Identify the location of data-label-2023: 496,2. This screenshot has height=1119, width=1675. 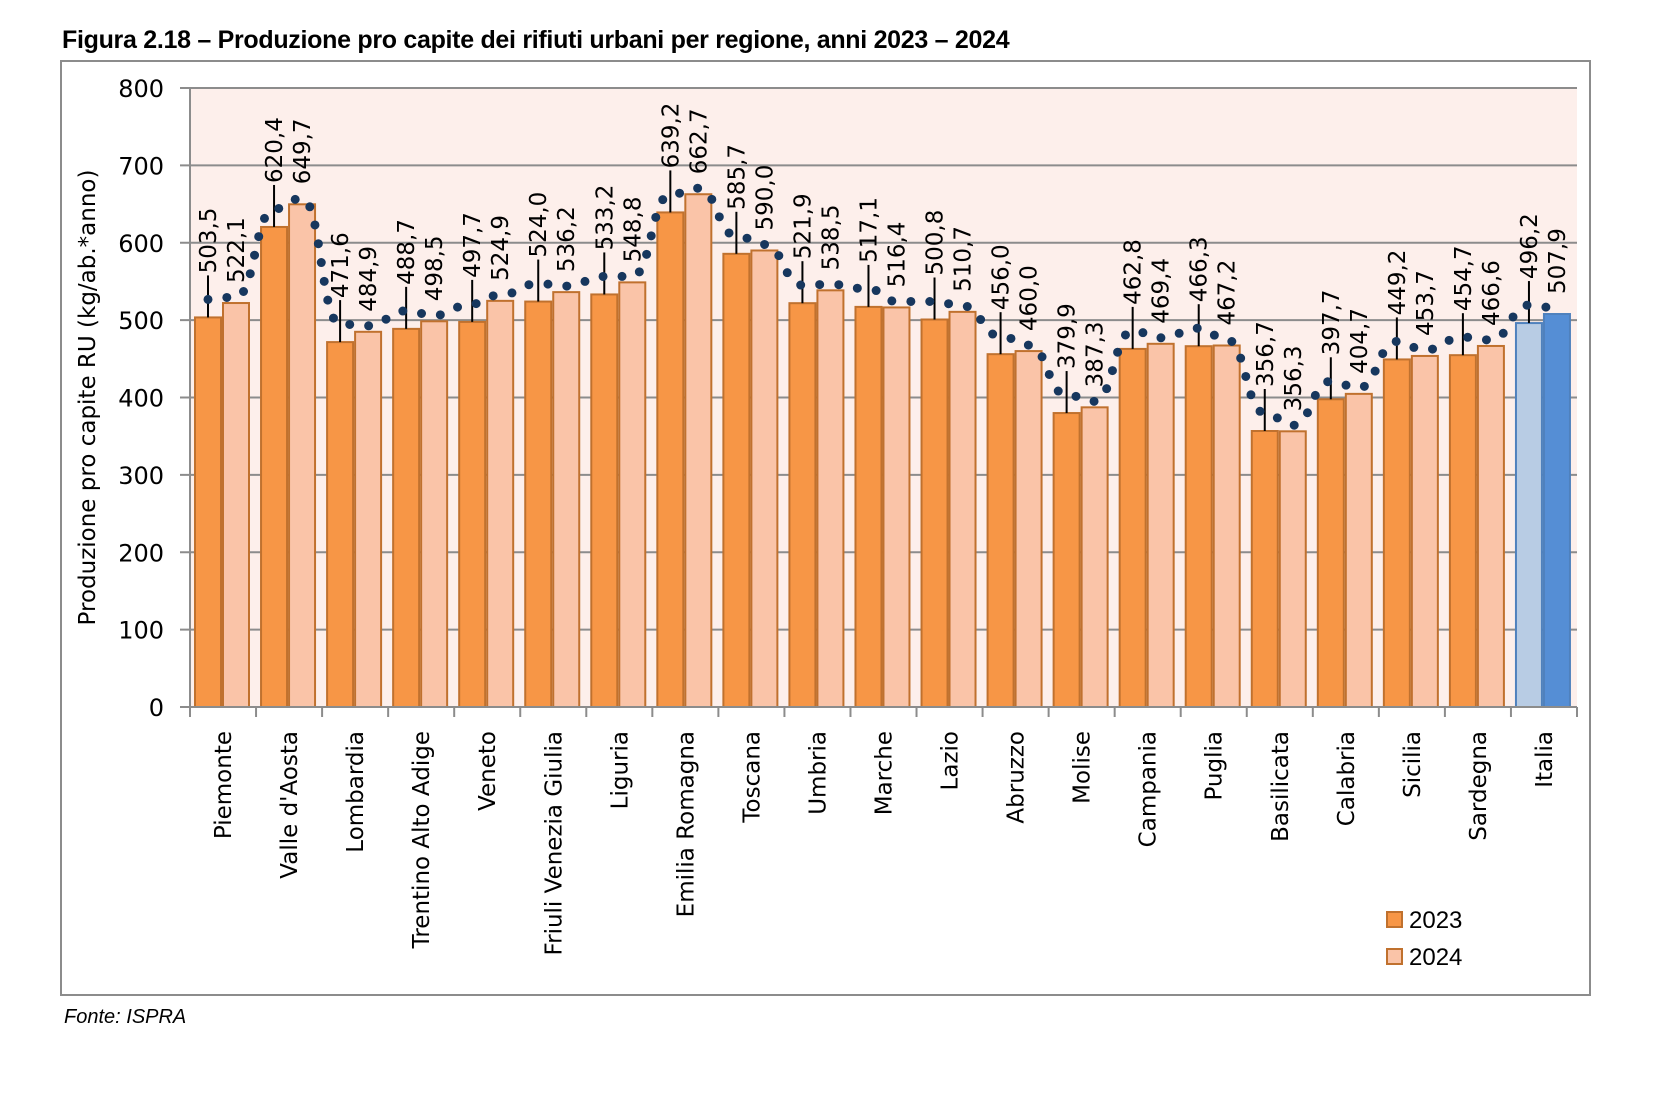
(1530, 246).